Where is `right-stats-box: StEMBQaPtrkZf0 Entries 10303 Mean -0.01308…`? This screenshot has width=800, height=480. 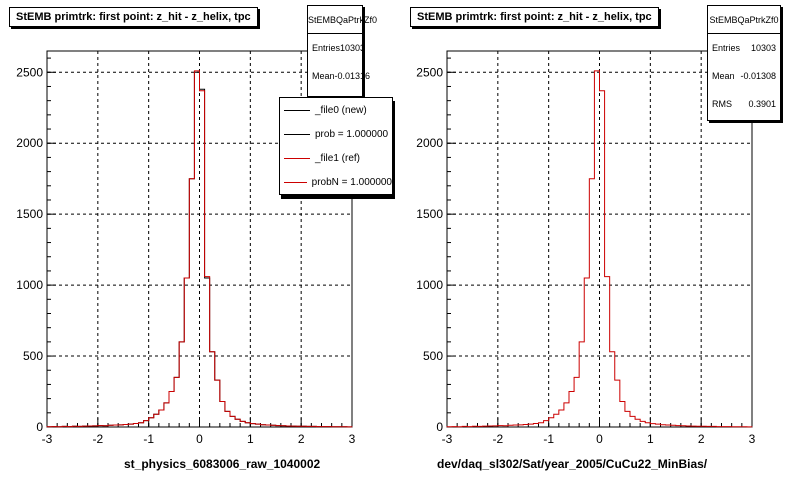
right-stats-box: StEMBQaPtrkZf0 Entries 10303 Mean -0.01308… is located at coordinates (744, 63).